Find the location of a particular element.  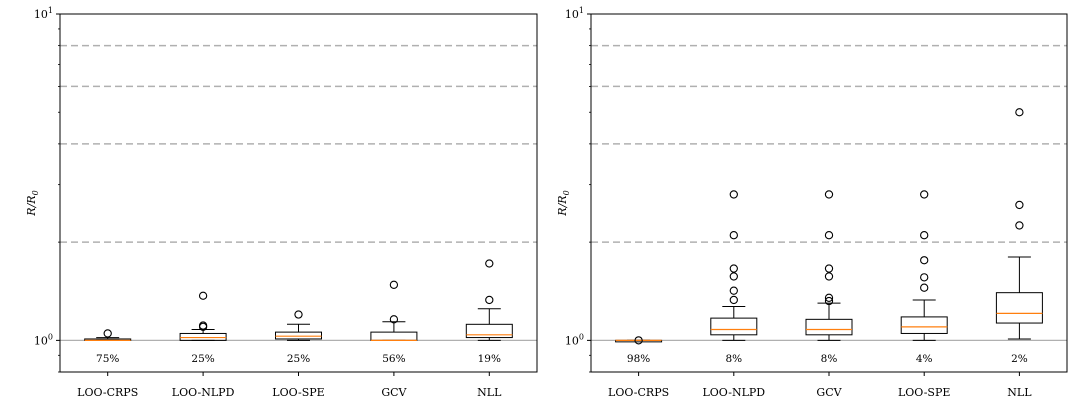

percent-label: 2% is located at coordinates (1019, 359).